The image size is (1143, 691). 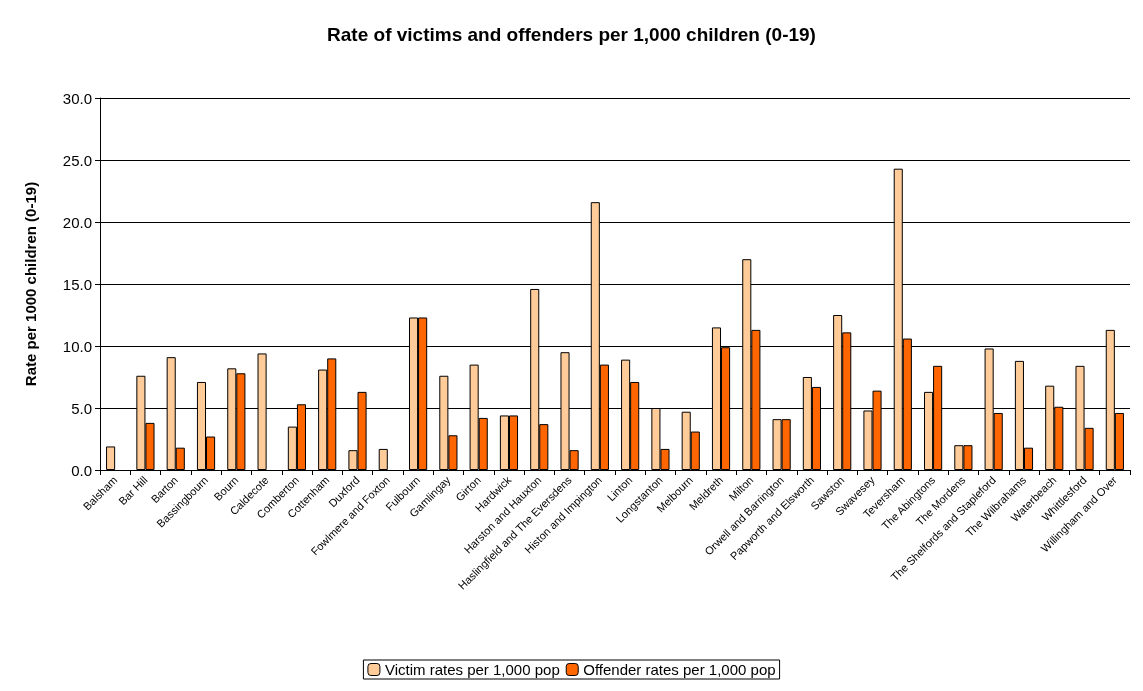 I want to click on y-tick-label: 5.0, so click(x=81, y=408).